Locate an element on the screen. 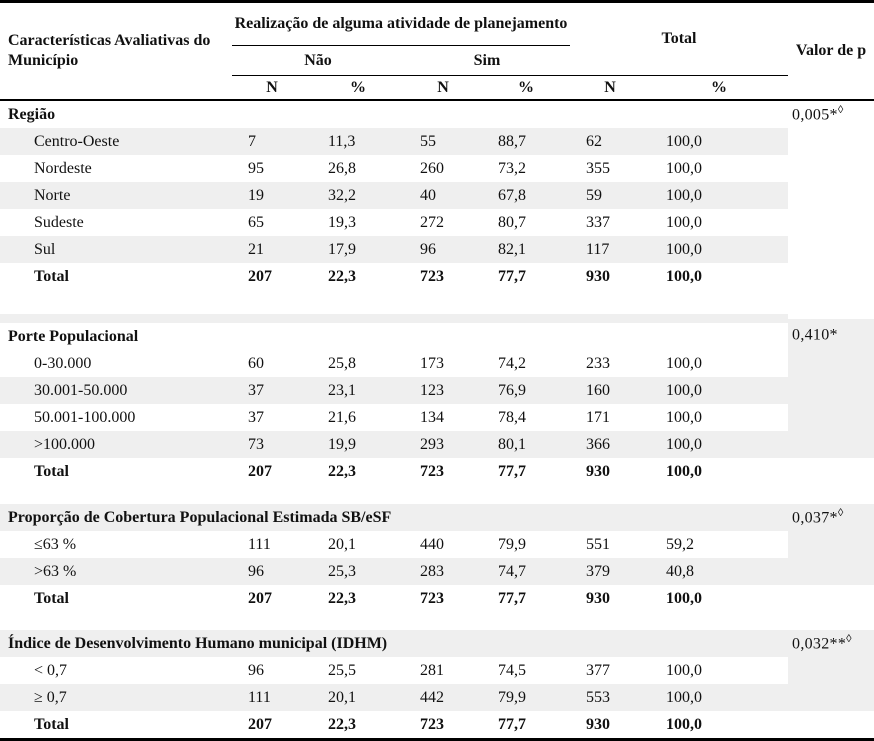 The image size is (874, 741). table-row: Norte 19 32,2 40 67,8 59 100,0 is located at coordinates (437, 195).